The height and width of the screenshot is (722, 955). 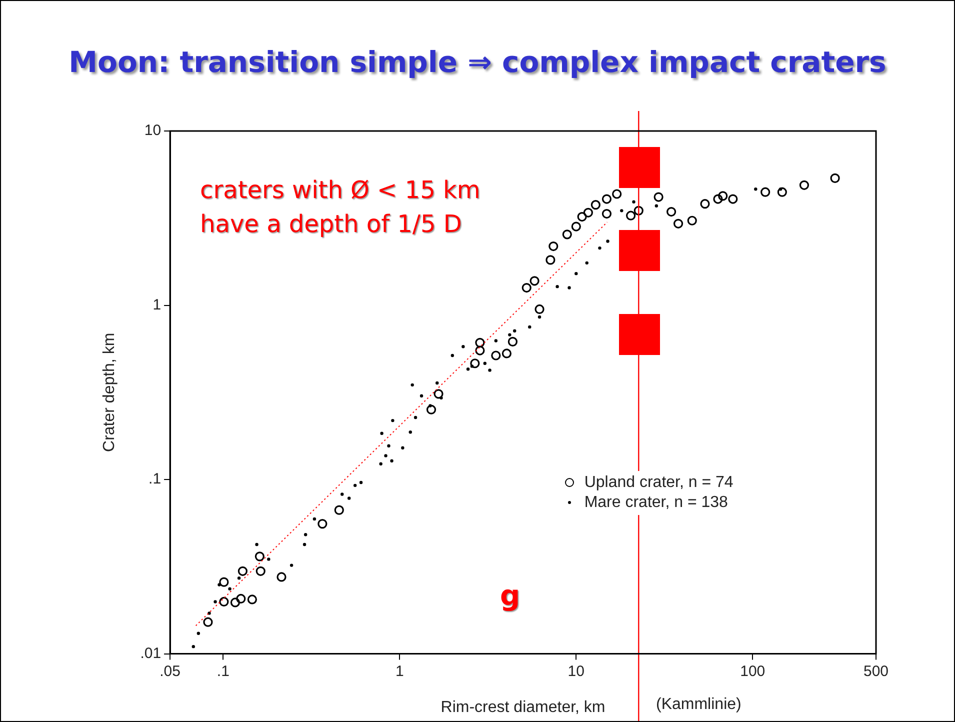 What do you see at coordinates (876, 671) in the screenshot?
I see `x-tick-label: 500` at bounding box center [876, 671].